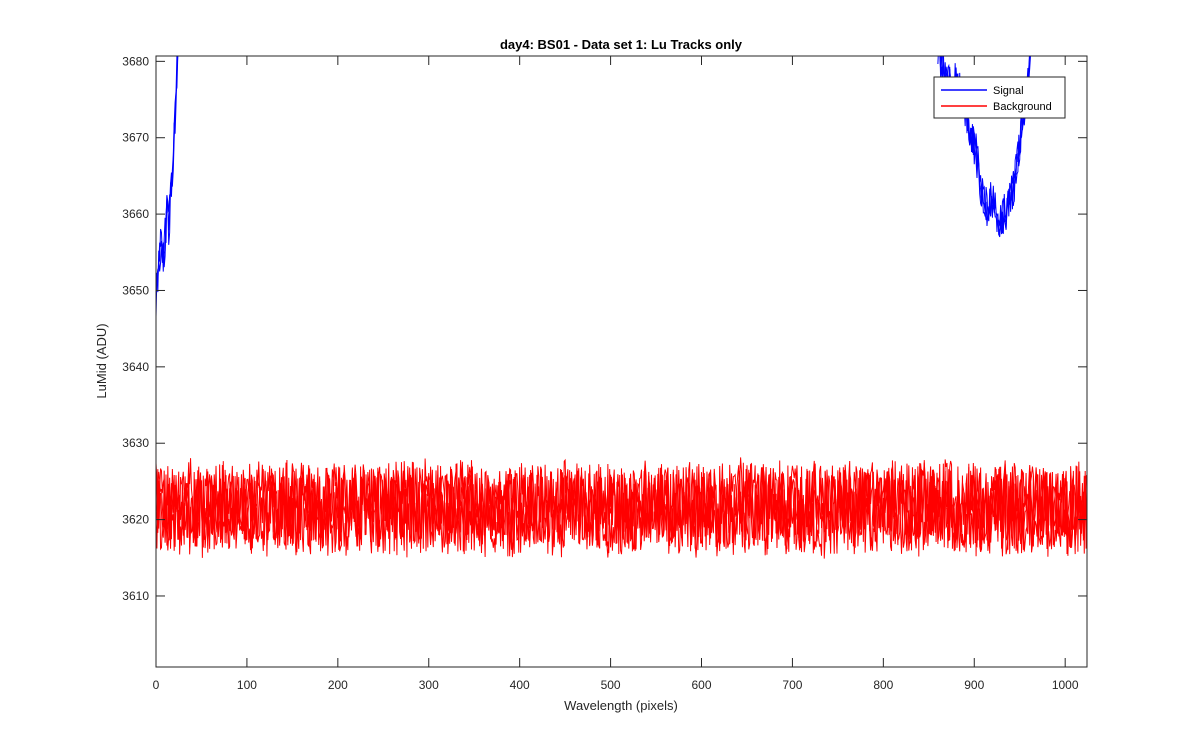 The width and height of the screenshot is (1200, 755). What do you see at coordinates (1022, 107) in the screenshot?
I see `legend-background-label: Background` at bounding box center [1022, 107].